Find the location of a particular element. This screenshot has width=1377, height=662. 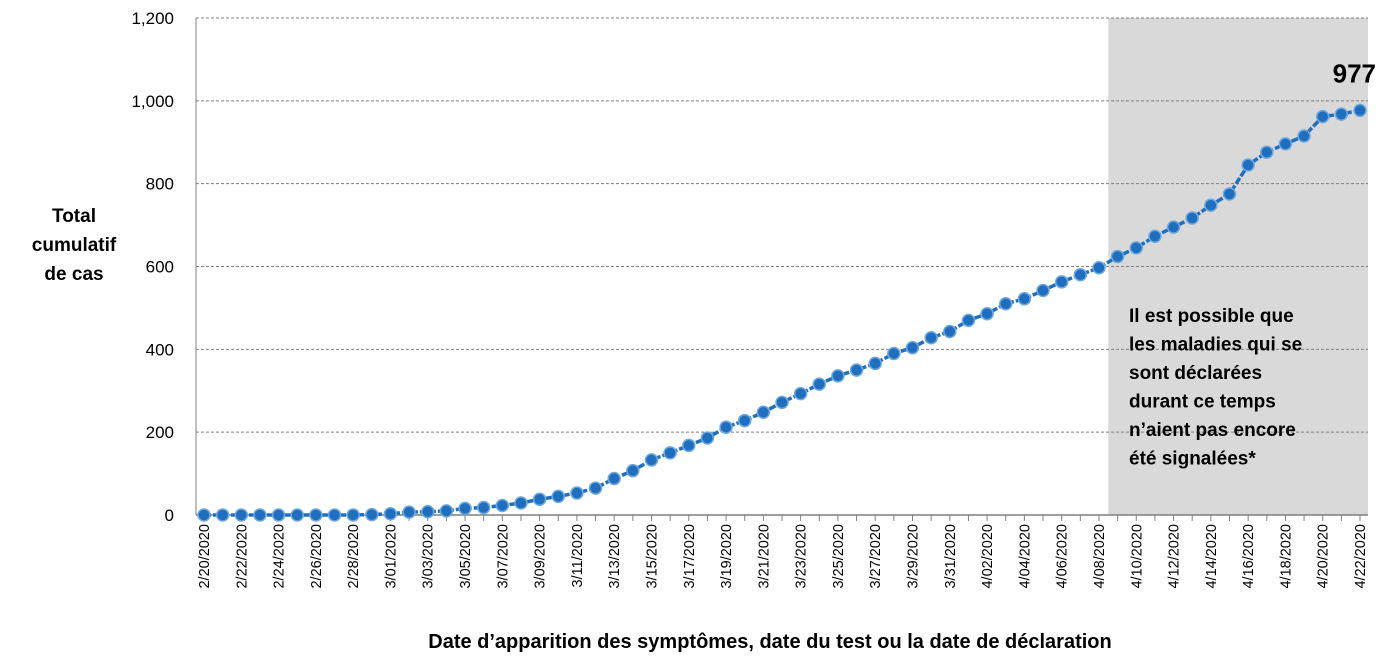

x-tick-label: 4/10/2020 is located at coordinates (1137, 556).